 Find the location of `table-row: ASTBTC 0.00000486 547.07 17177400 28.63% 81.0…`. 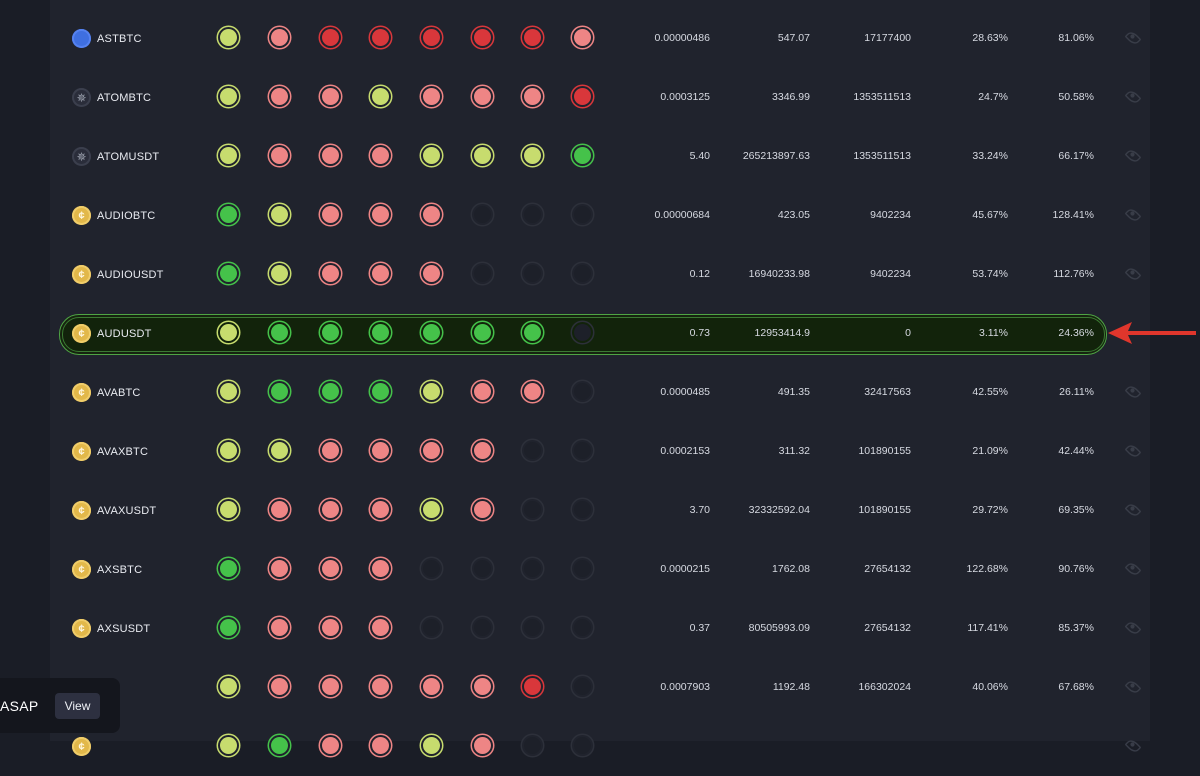

table-row: ASTBTC 0.00000486 547.07 17177400 28.63% 81.0… is located at coordinates (600, 38).